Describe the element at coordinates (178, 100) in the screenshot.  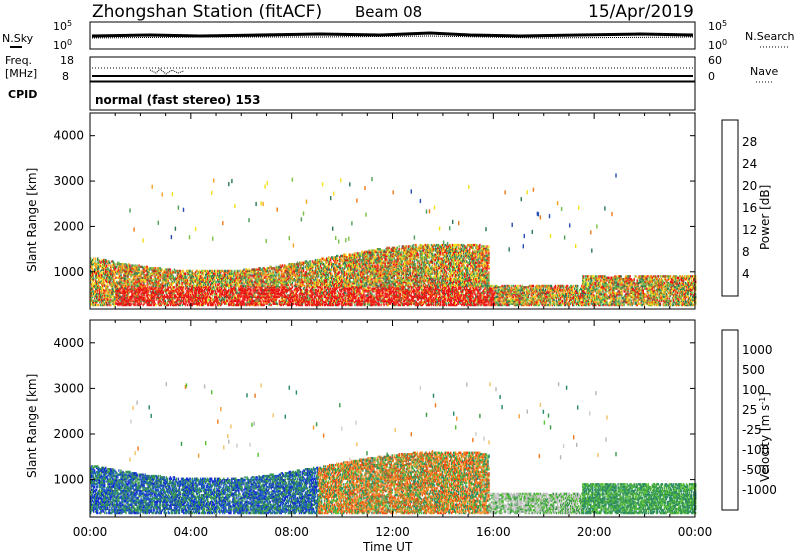
I see `cpid-text: normal (fast stereo) 153` at that location.